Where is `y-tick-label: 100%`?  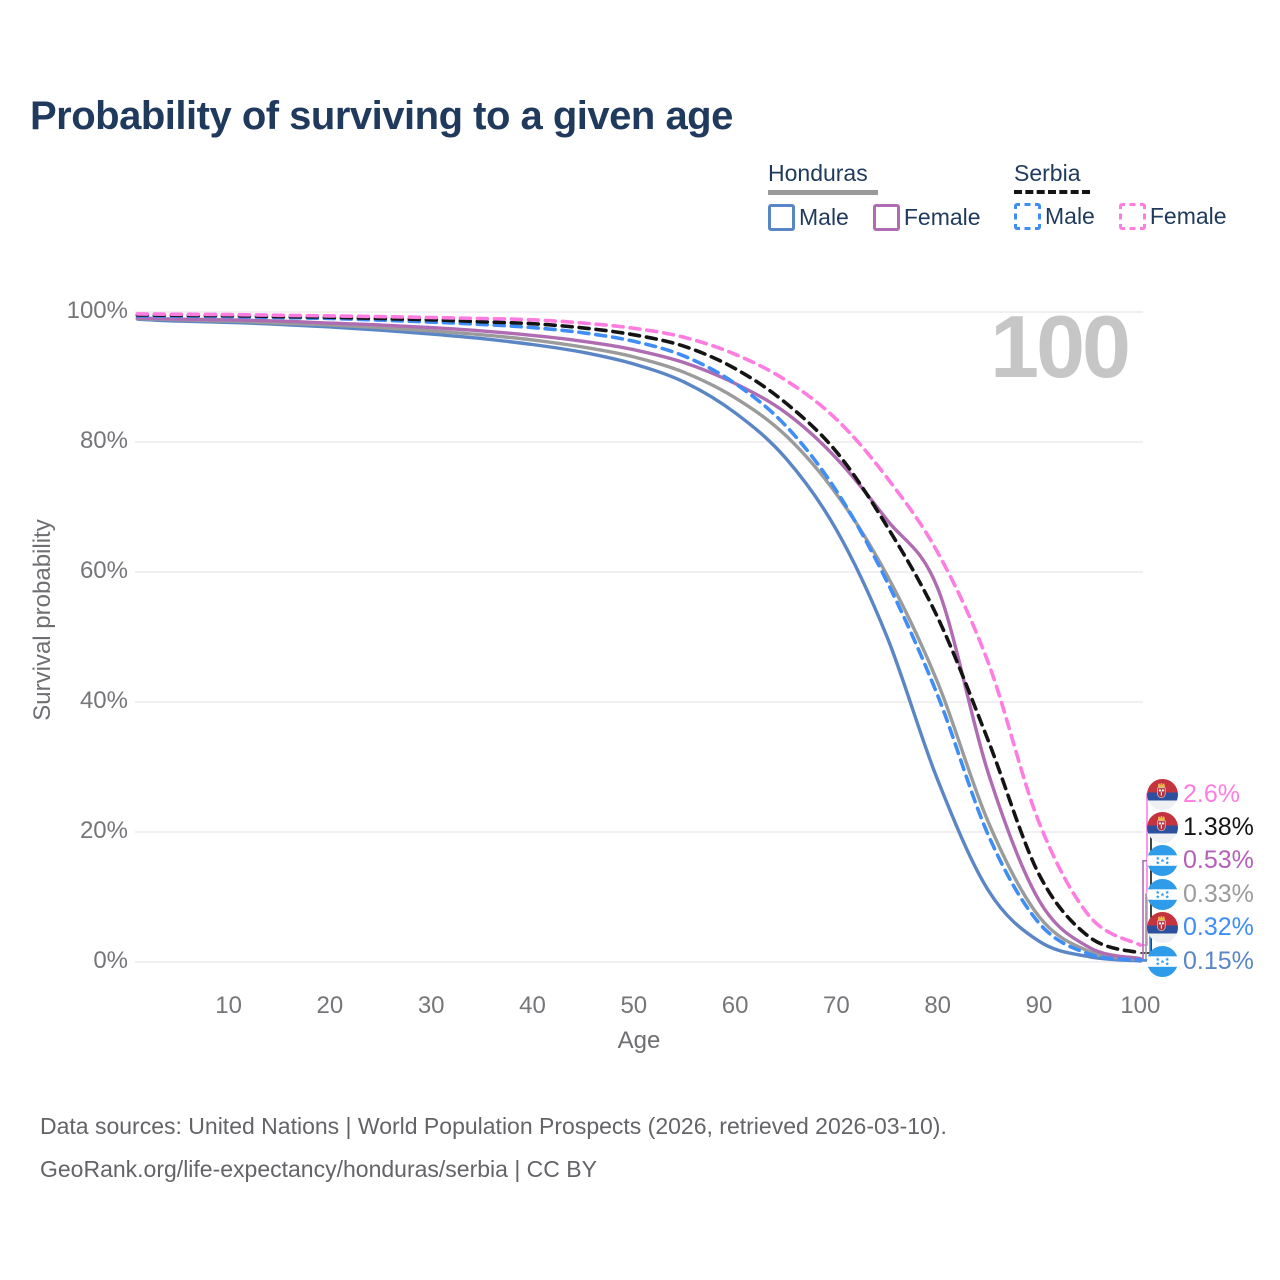
y-tick-label: 100% is located at coordinates (97, 310).